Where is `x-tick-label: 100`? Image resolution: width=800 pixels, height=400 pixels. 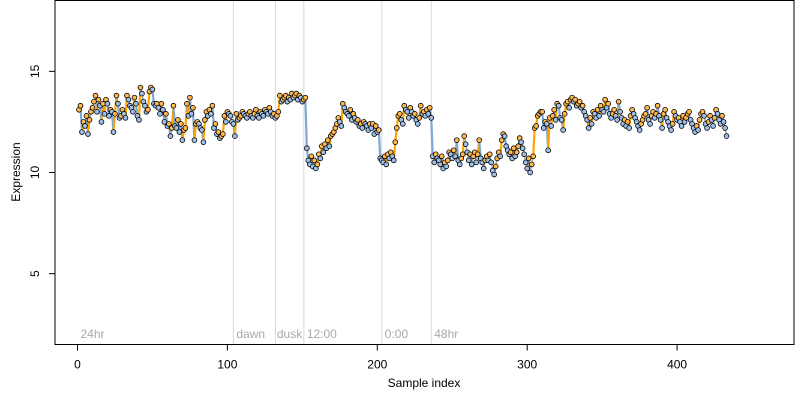
x-tick-label: 100 is located at coordinates (227, 365).